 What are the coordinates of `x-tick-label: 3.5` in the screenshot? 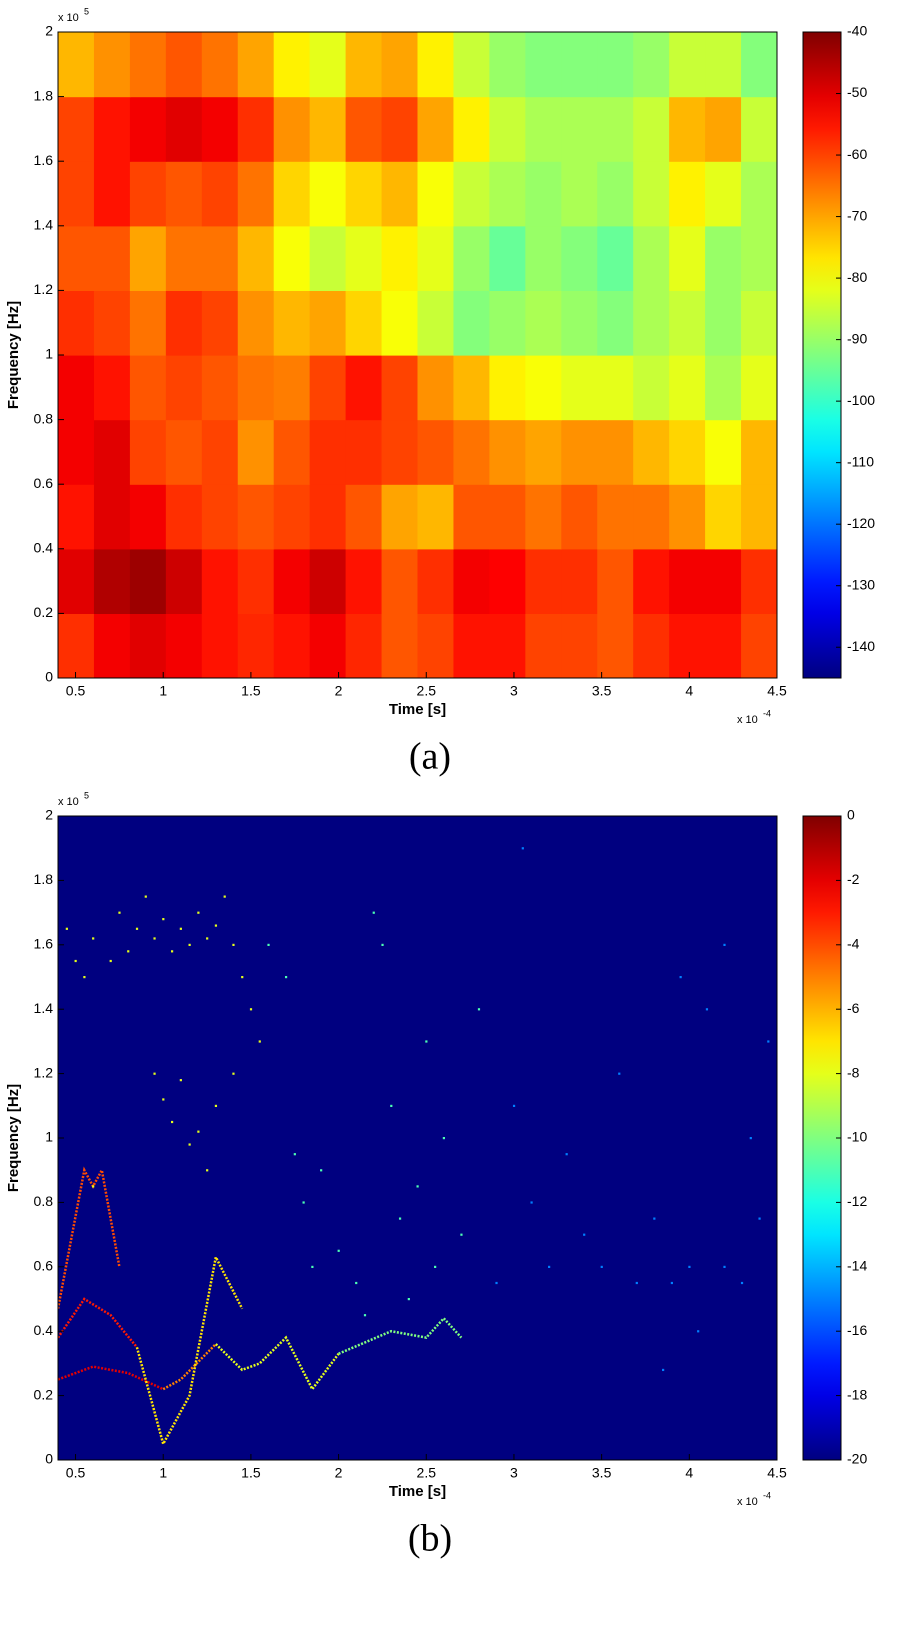 It's located at (602, 1473).